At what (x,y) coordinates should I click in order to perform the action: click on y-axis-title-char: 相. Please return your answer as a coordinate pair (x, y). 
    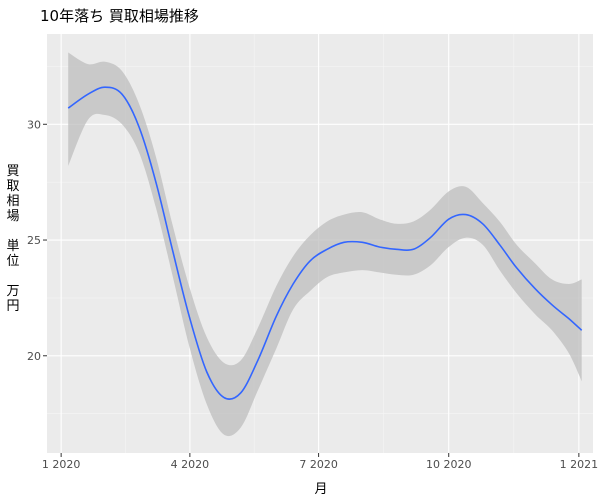
    Looking at the image, I should click on (12, 201).